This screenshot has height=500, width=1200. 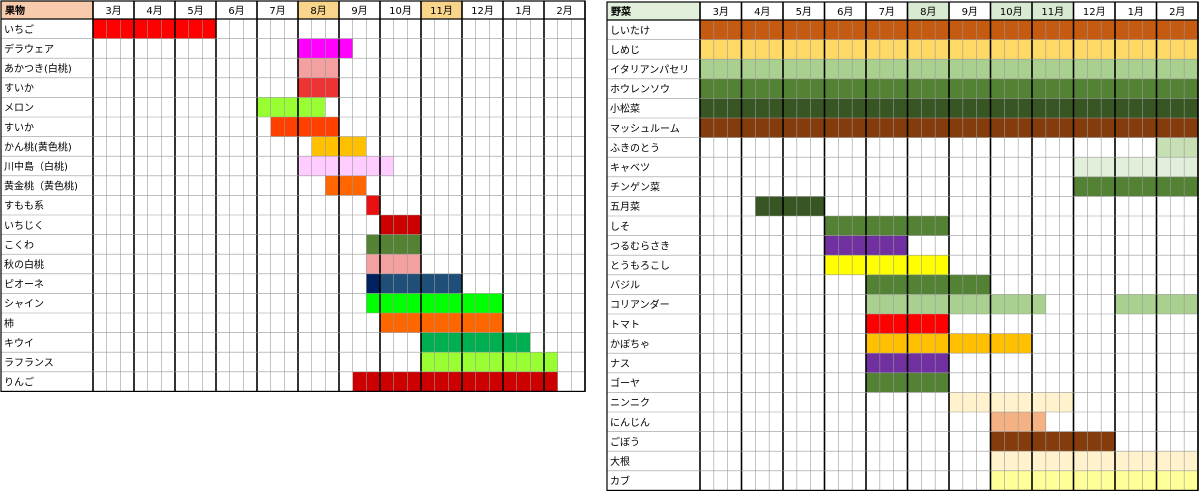 What do you see at coordinates (625, 50) in the screenshot?
I see `row-label: しめじ` at bounding box center [625, 50].